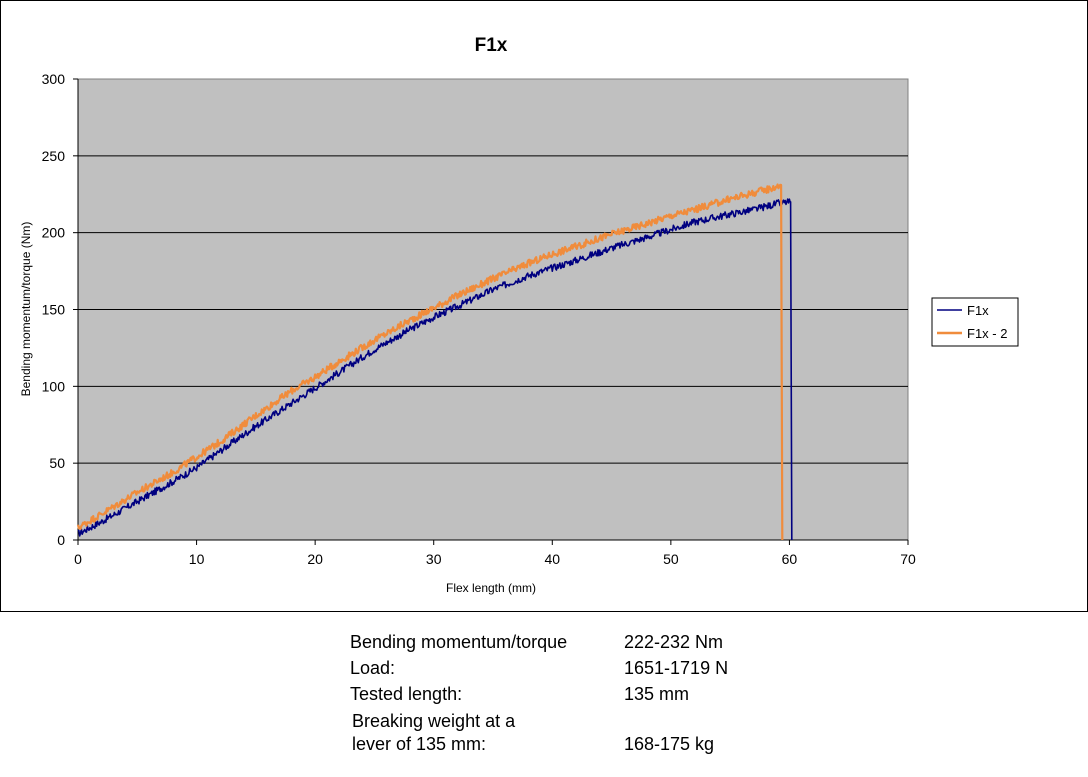 The height and width of the screenshot is (777, 1088). Describe the element at coordinates (54, 233) in the screenshot. I see `y-tick-label: 200` at that location.